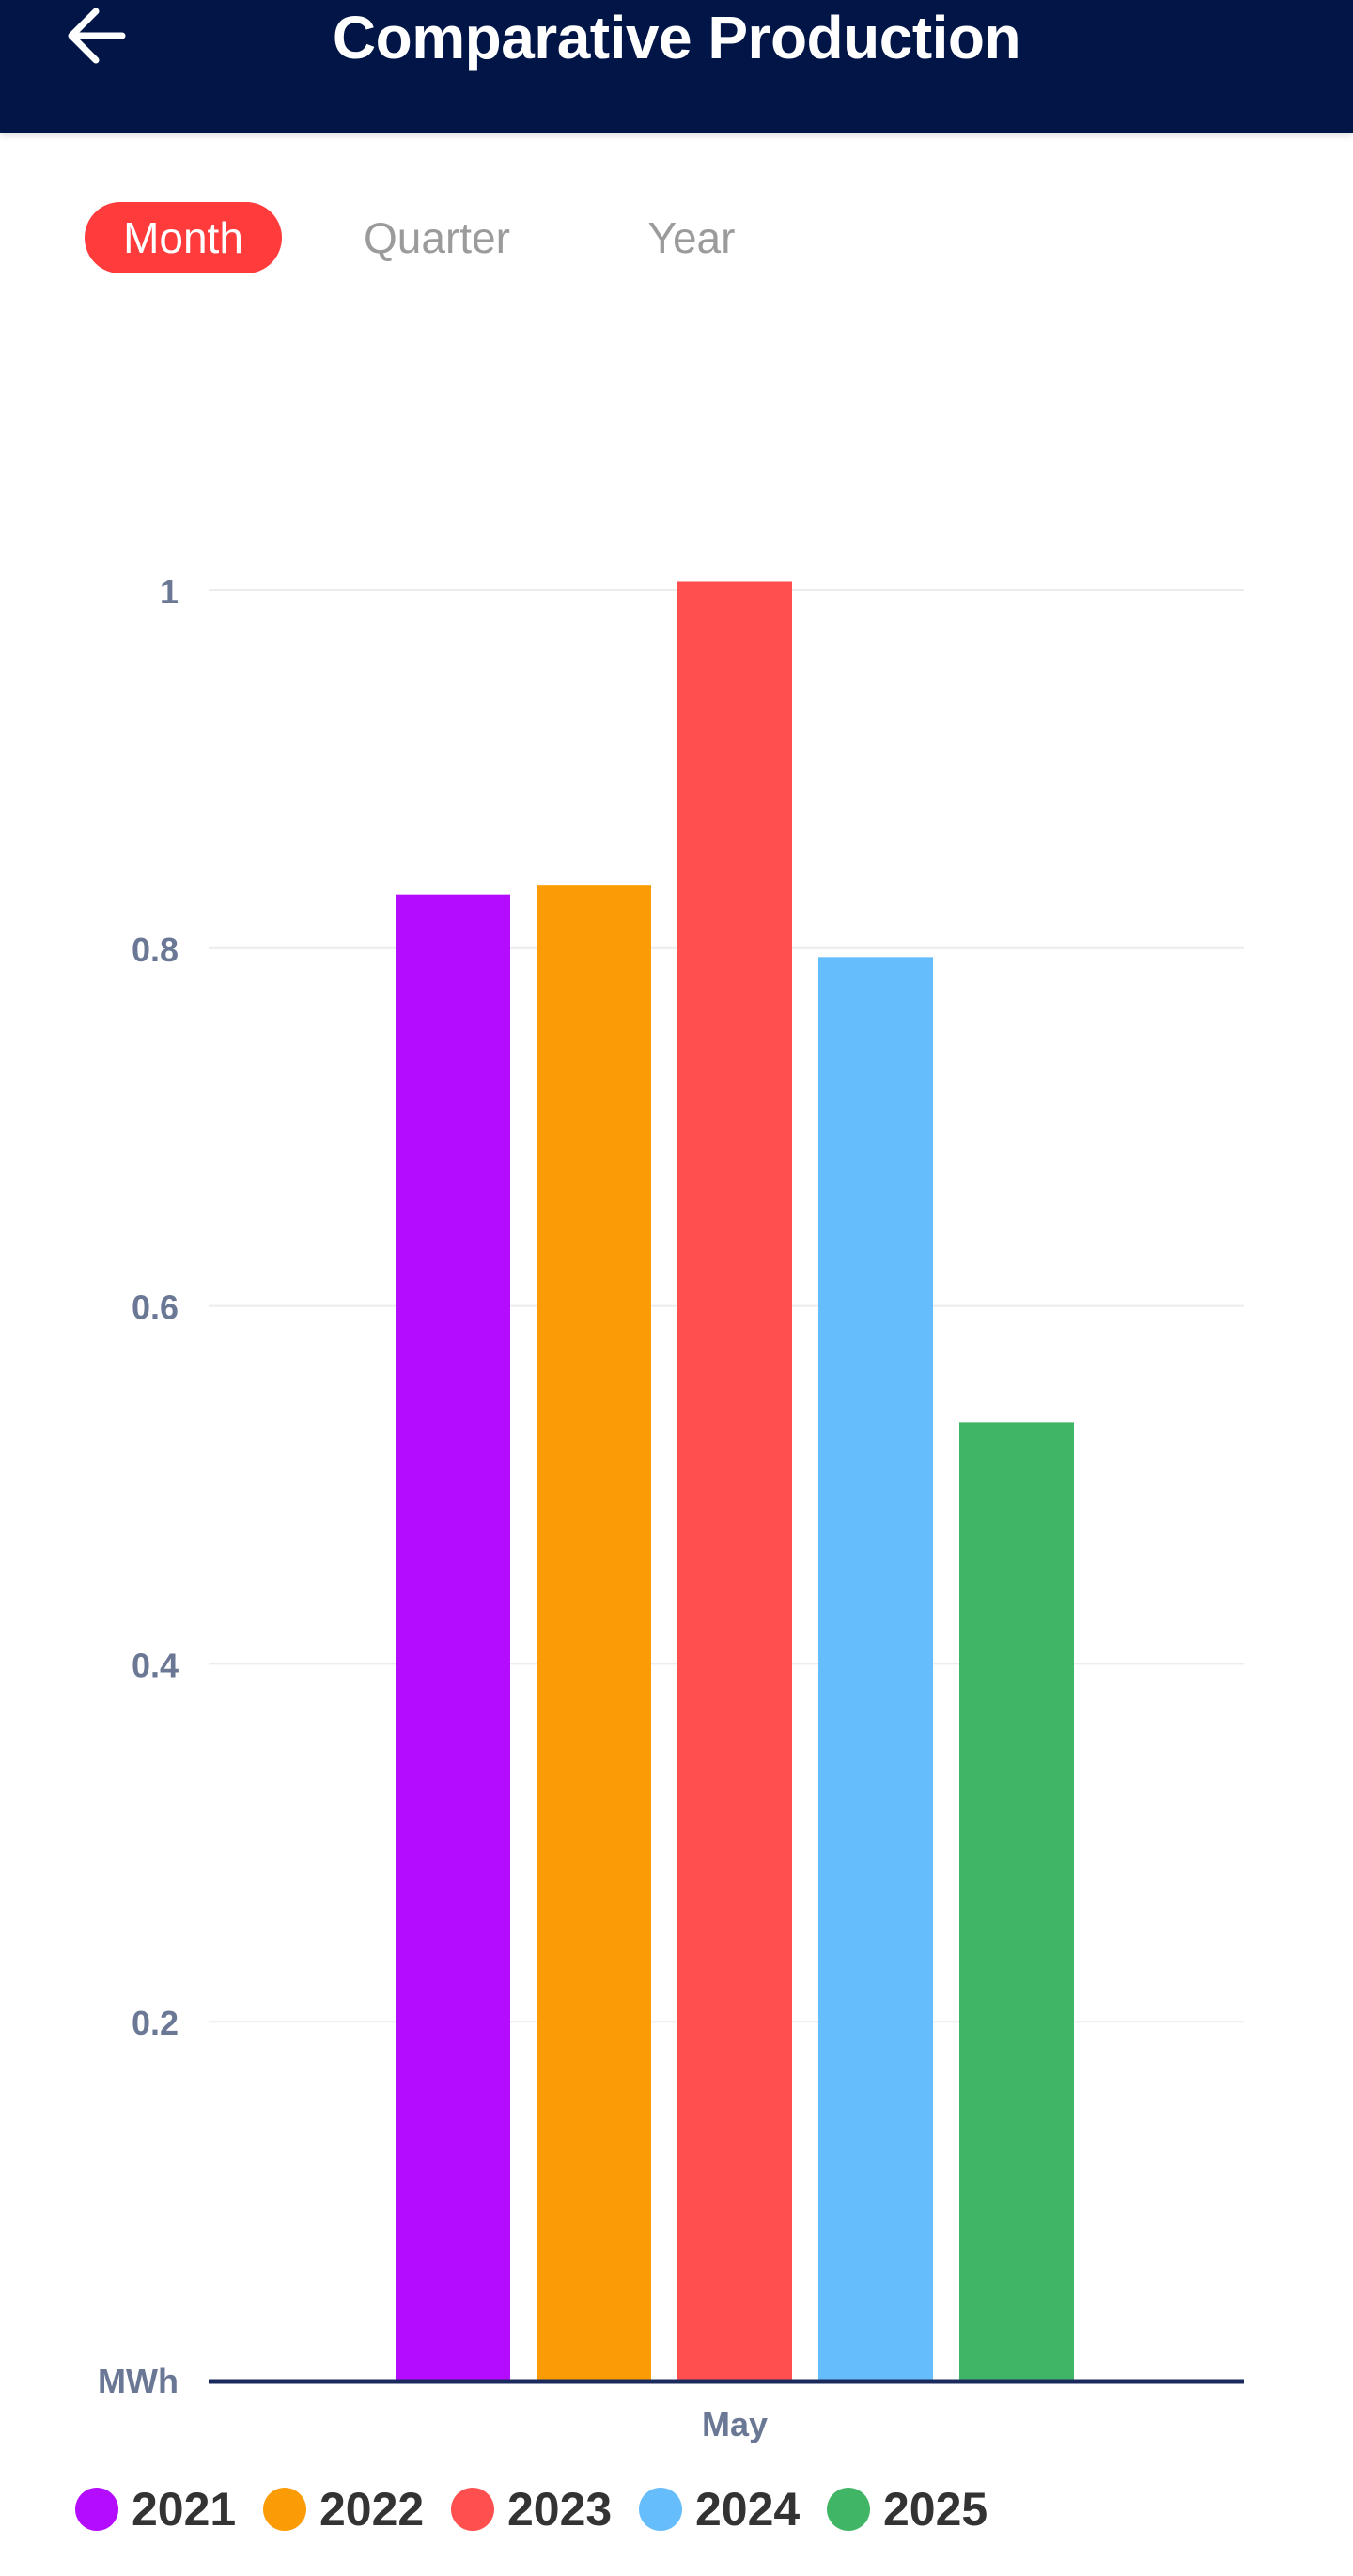 Image resolution: width=1353 pixels, height=2576 pixels. What do you see at coordinates (735, 2424) in the screenshot?
I see `x-tick-label: May` at bounding box center [735, 2424].